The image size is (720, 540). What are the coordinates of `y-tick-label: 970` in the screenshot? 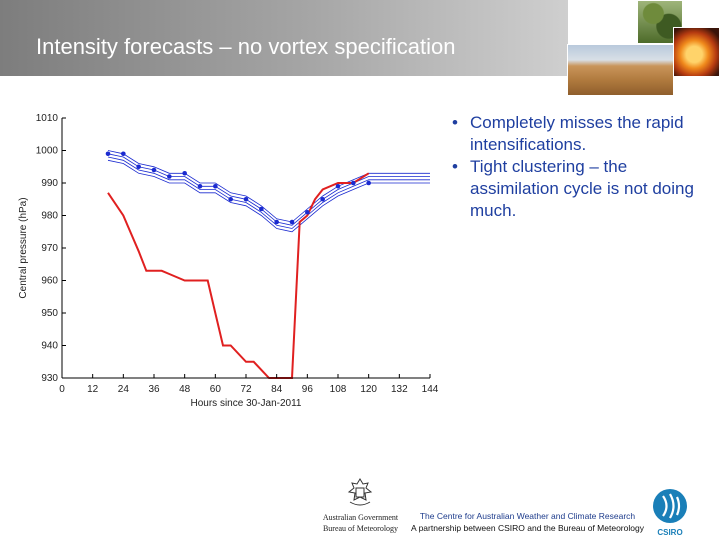 It's located at (49, 248).